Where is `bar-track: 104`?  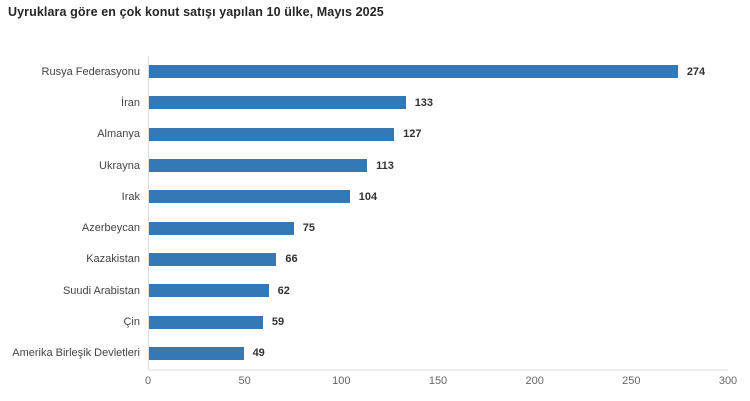
bar-track: 104 is located at coordinates (438, 197).